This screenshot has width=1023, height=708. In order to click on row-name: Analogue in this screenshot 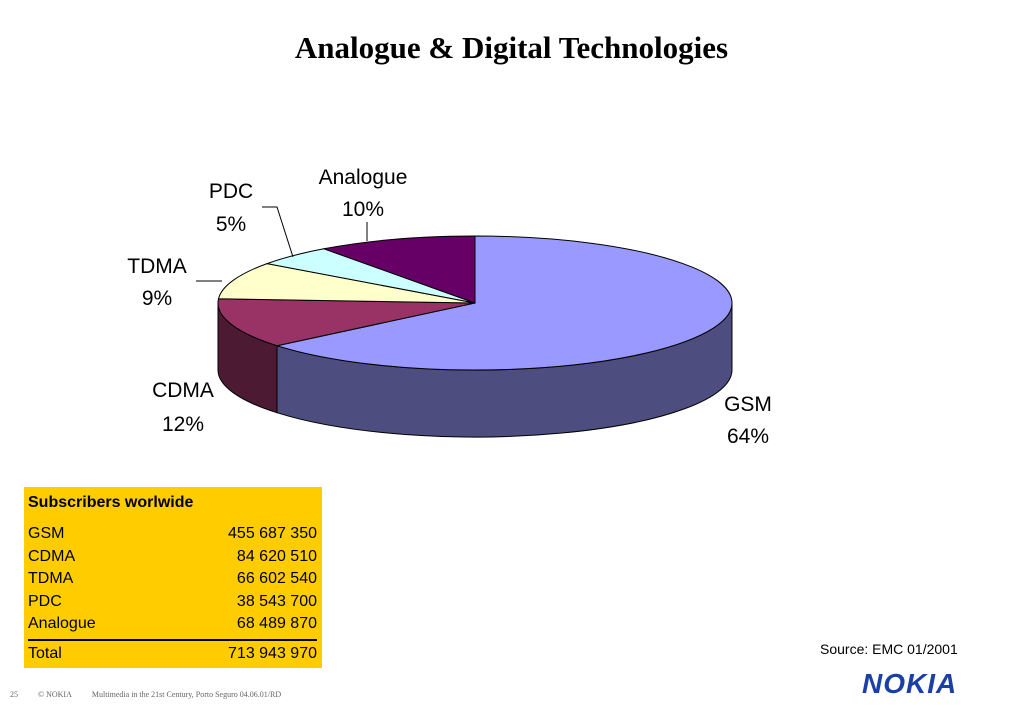, I will do `click(62, 624)`.